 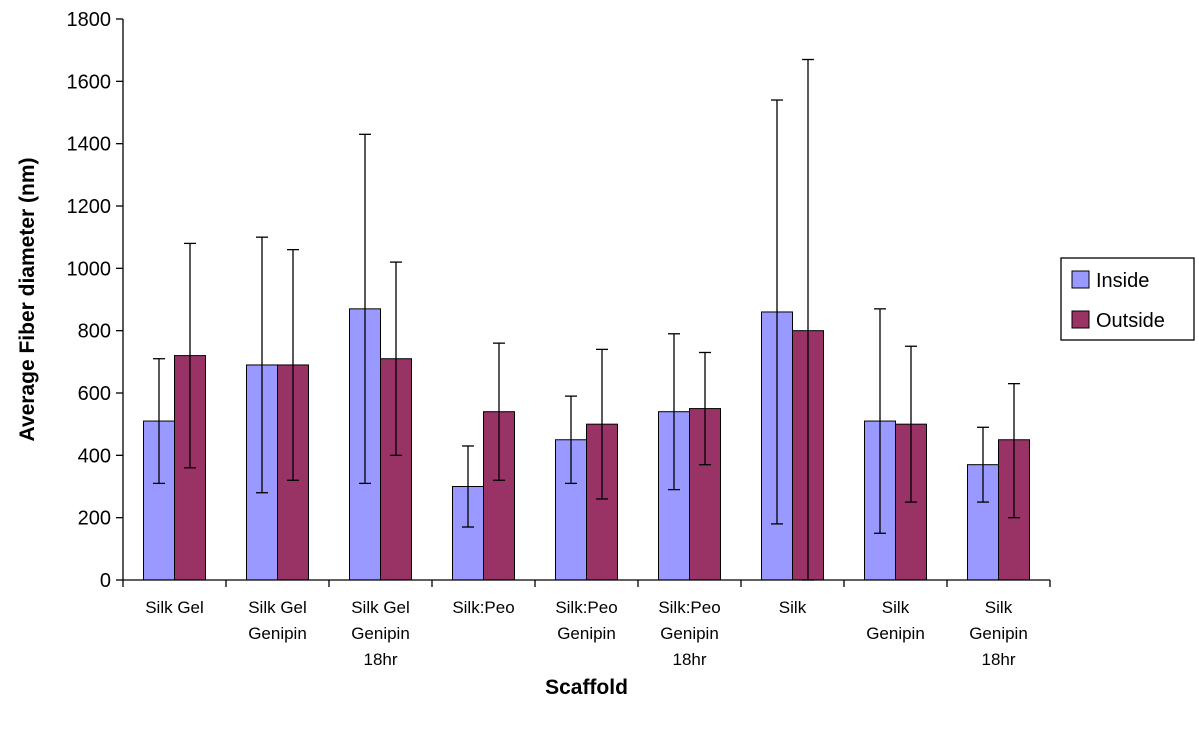 I want to click on y-tick-label: 600, so click(x=94, y=394).